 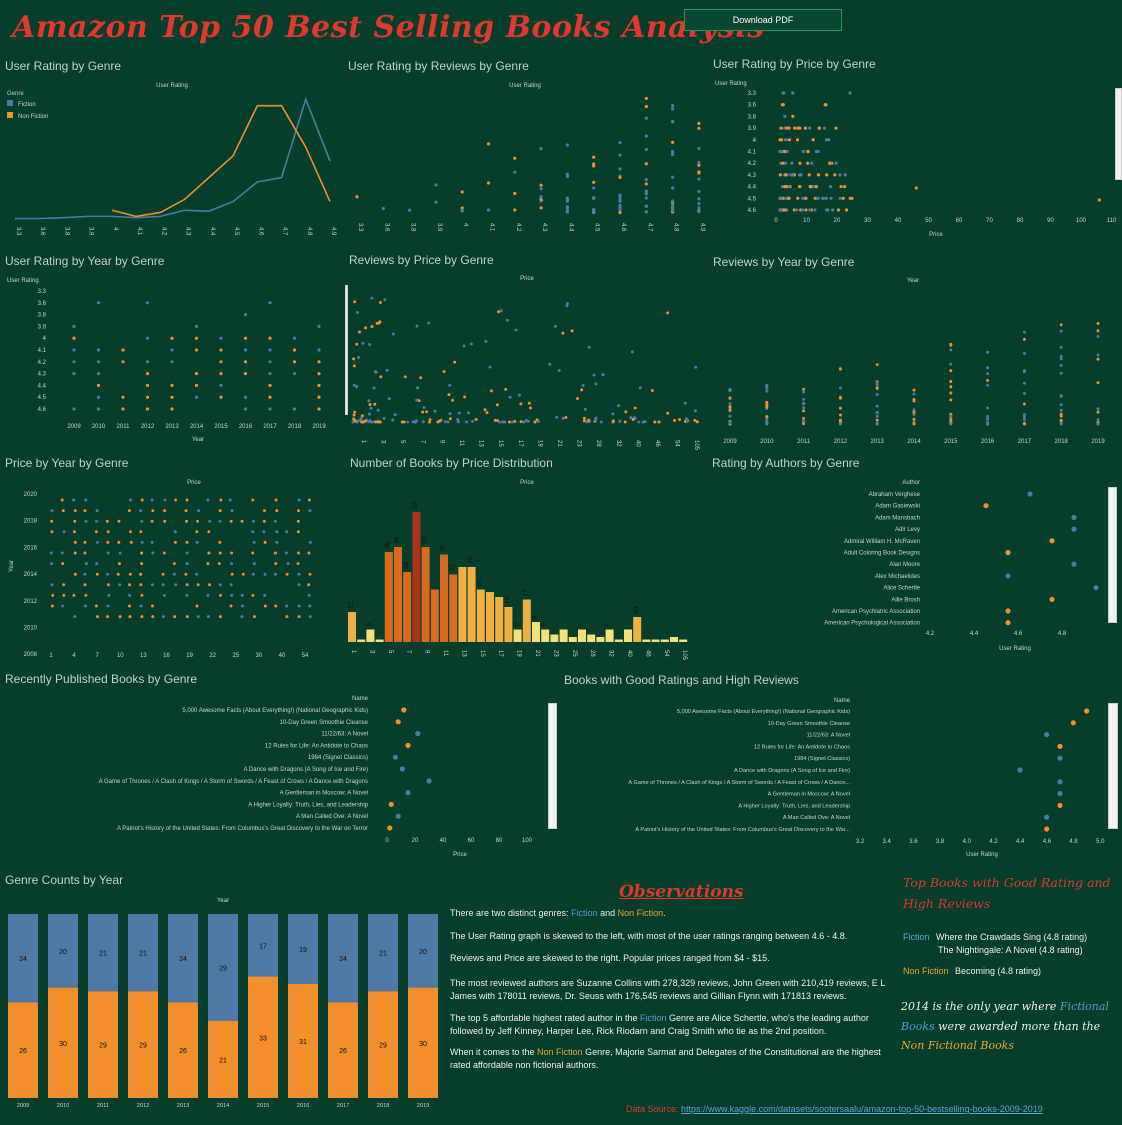 What do you see at coordinates (259, 656) in the screenshot?
I see `x-tick-label: 30` at bounding box center [259, 656].